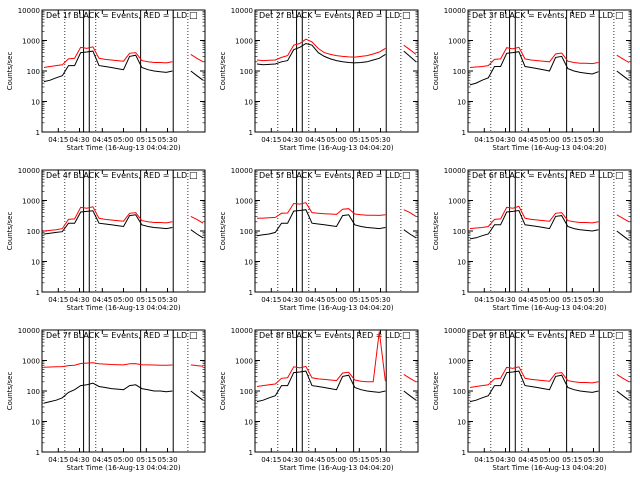 The height and width of the screenshot is (484, 640). Describe the element at coordinates (542, 175) in the screenshot. I see `chart-title: Det 6f BLACK = Events, RED = LLD` at that location.